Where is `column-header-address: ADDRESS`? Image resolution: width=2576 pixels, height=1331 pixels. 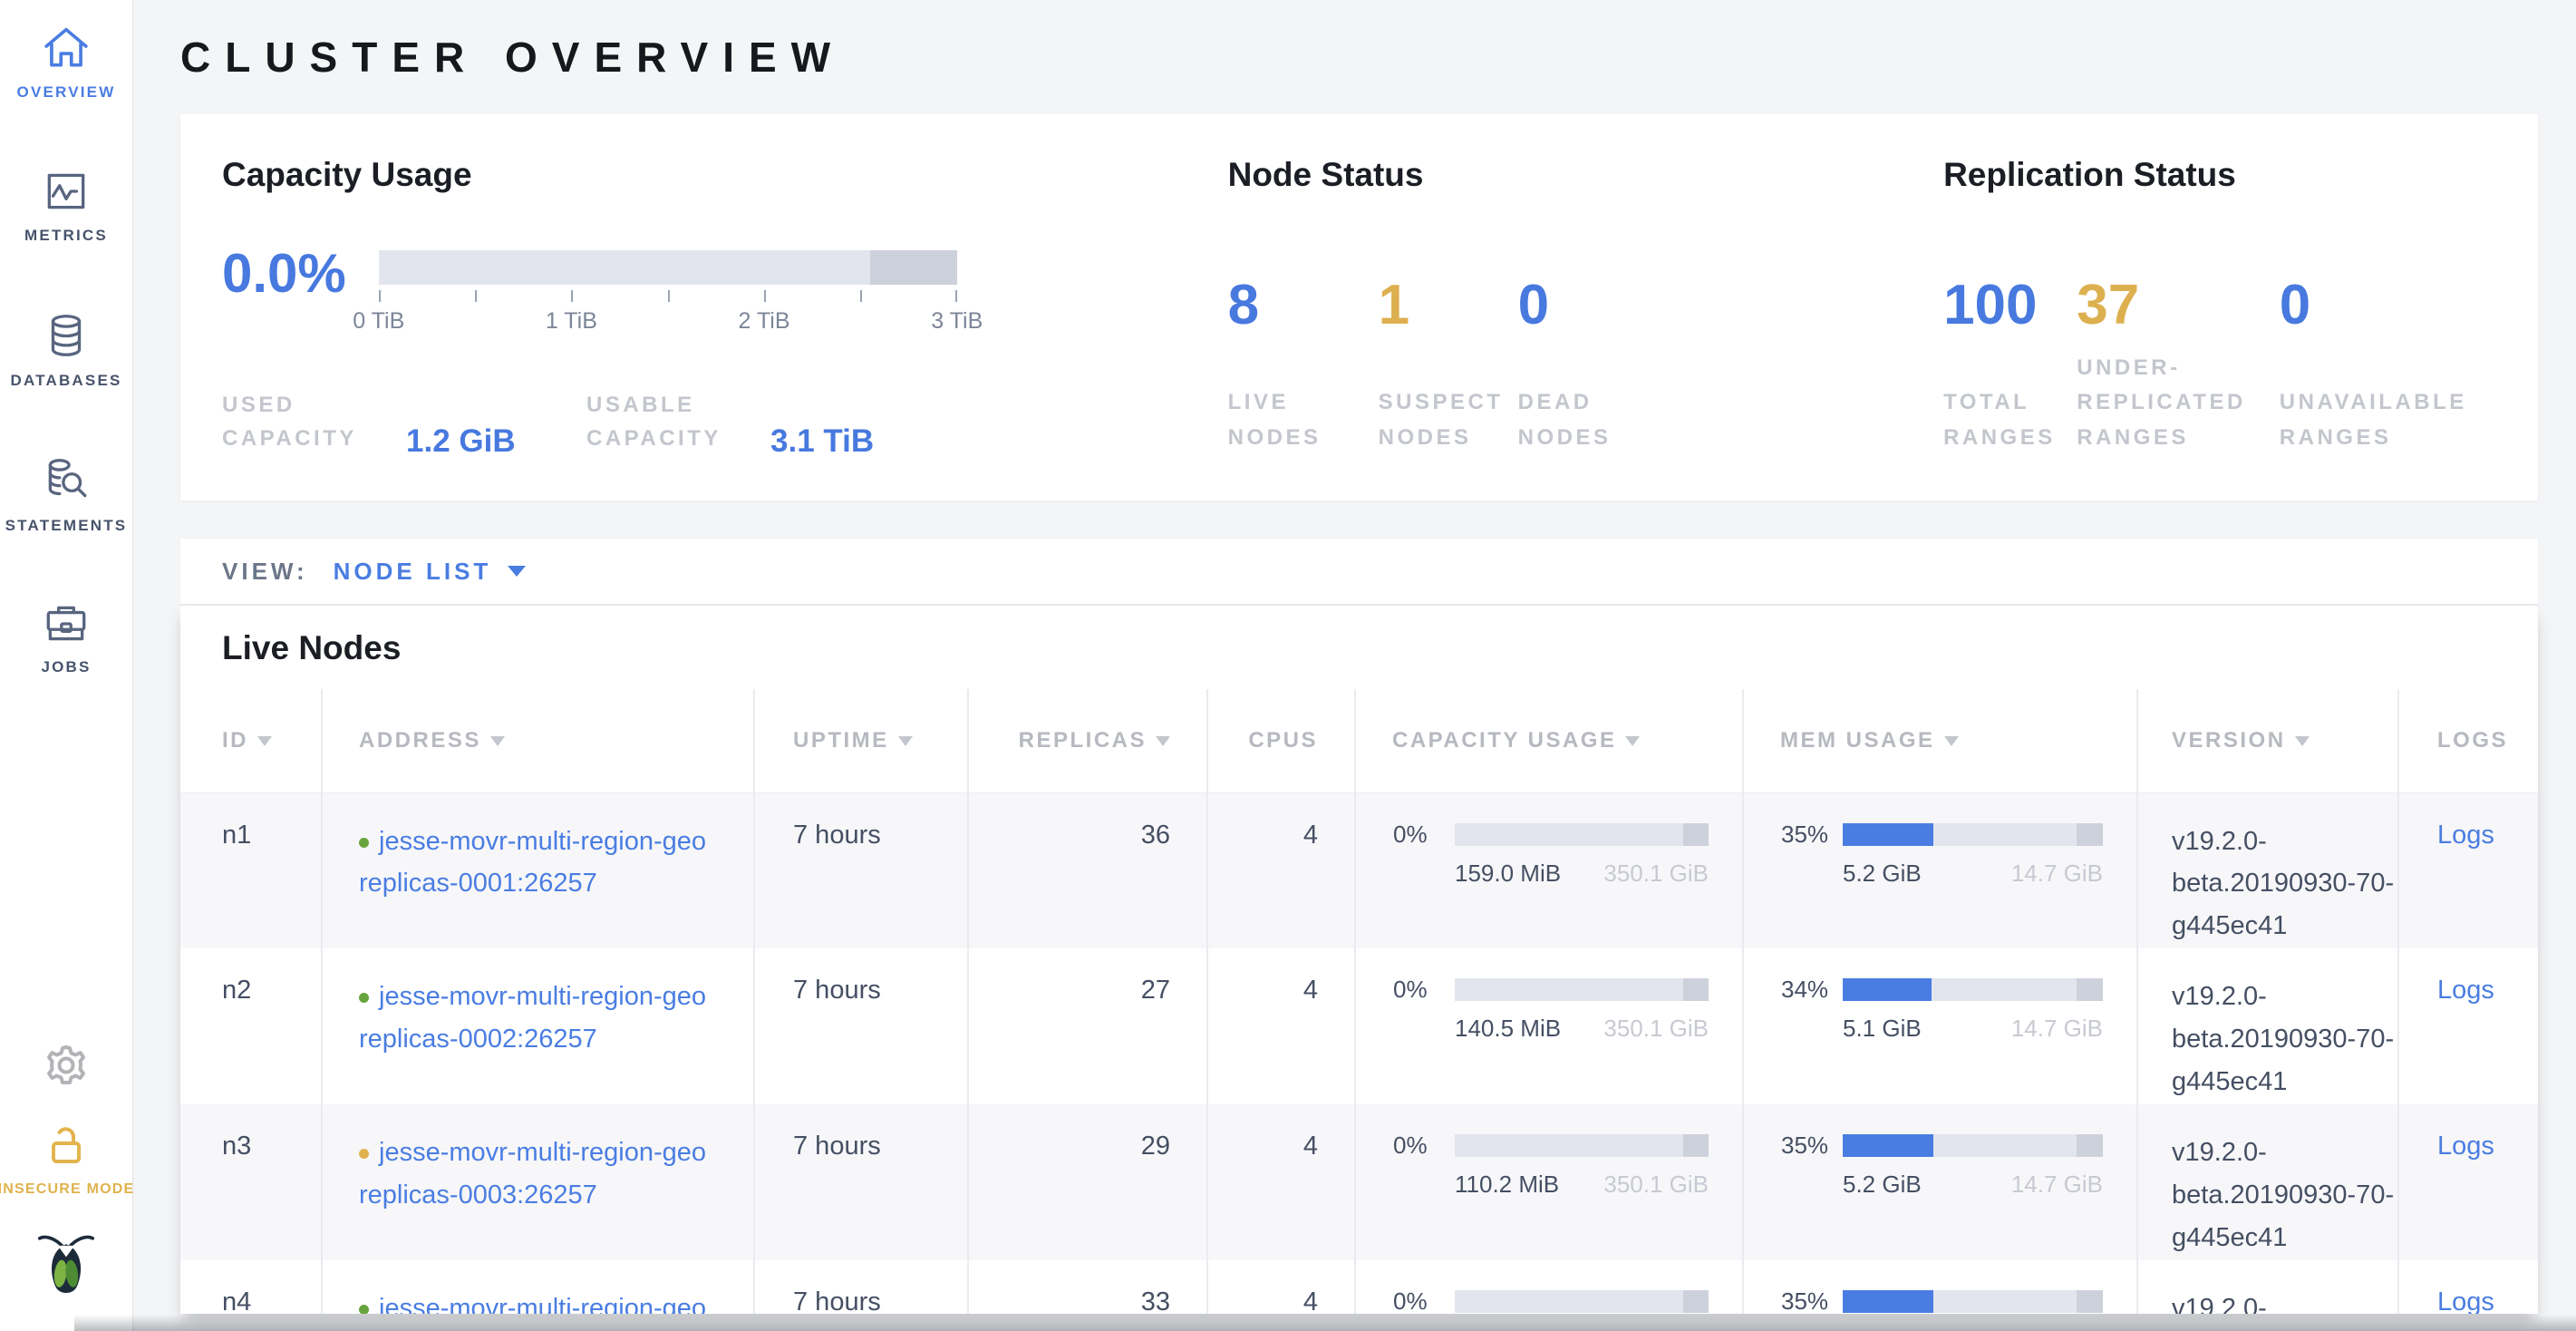
column-header-address: ADDRESS is located at coordinates (538, 741).